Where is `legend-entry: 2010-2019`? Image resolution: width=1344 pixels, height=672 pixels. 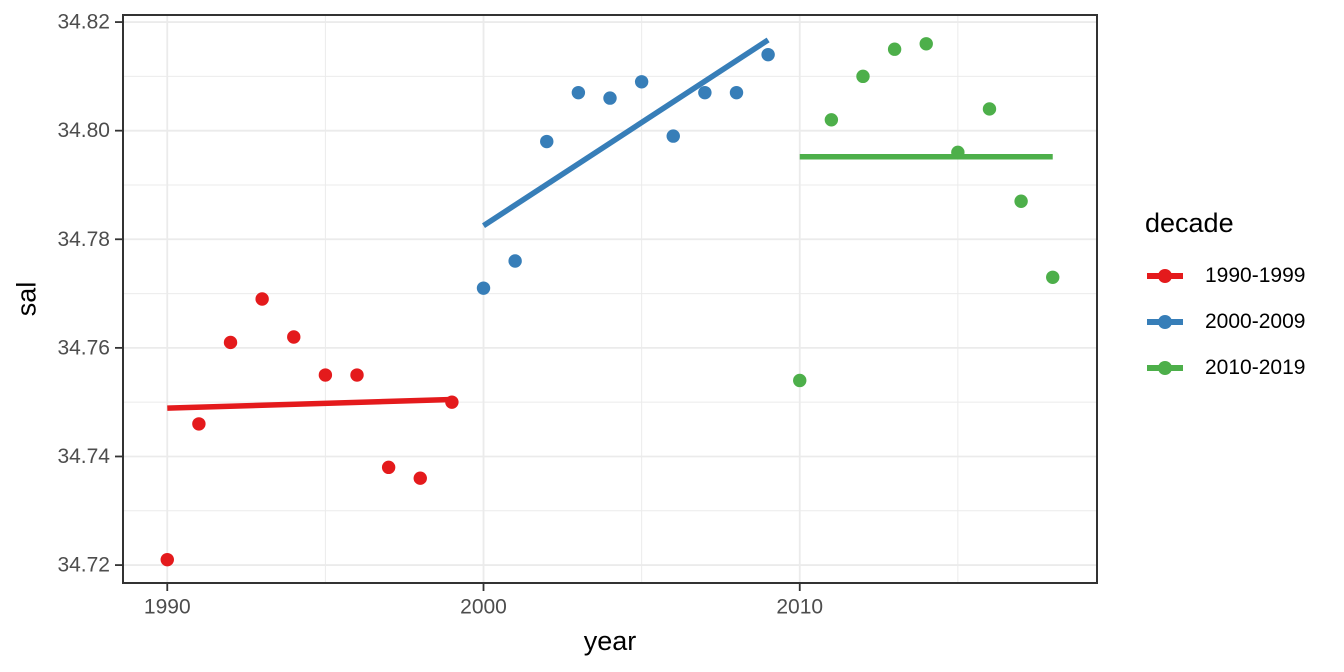
legend-entry: 2010-2019 is located at coordinates (1226, 368).